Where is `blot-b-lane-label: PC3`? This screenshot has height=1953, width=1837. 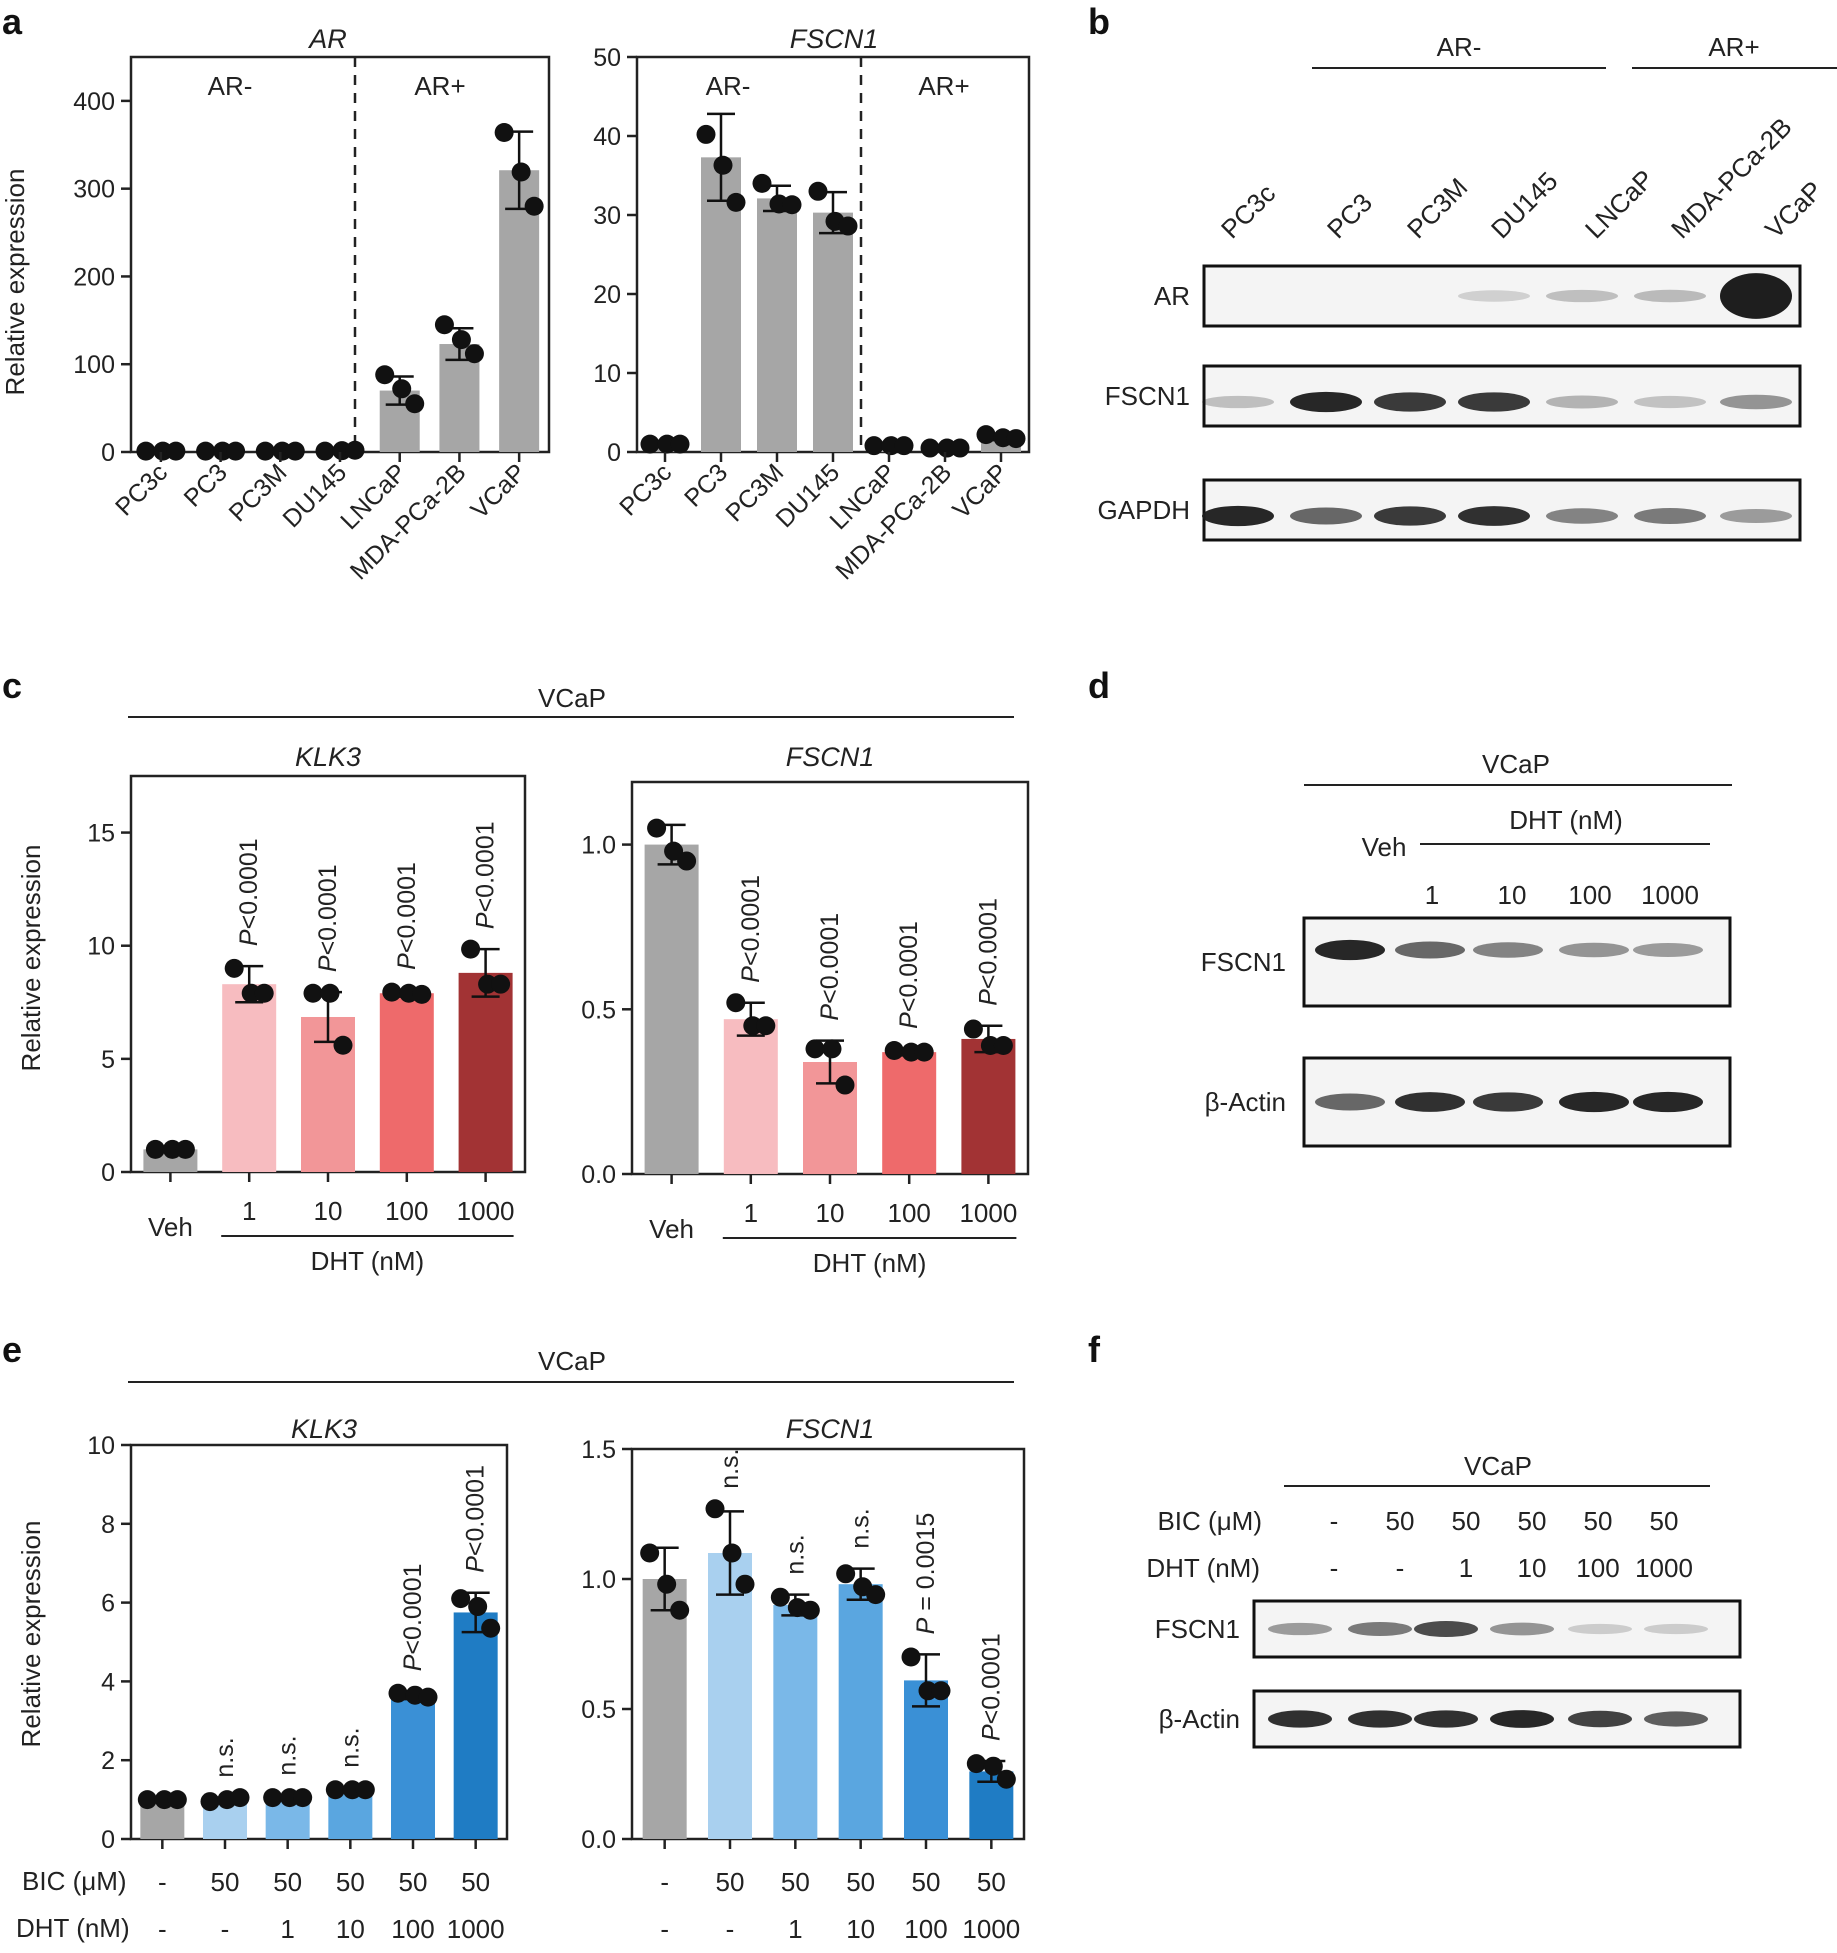 blot-b-lane-label: PC3 is located at coordinates (1349, 215).